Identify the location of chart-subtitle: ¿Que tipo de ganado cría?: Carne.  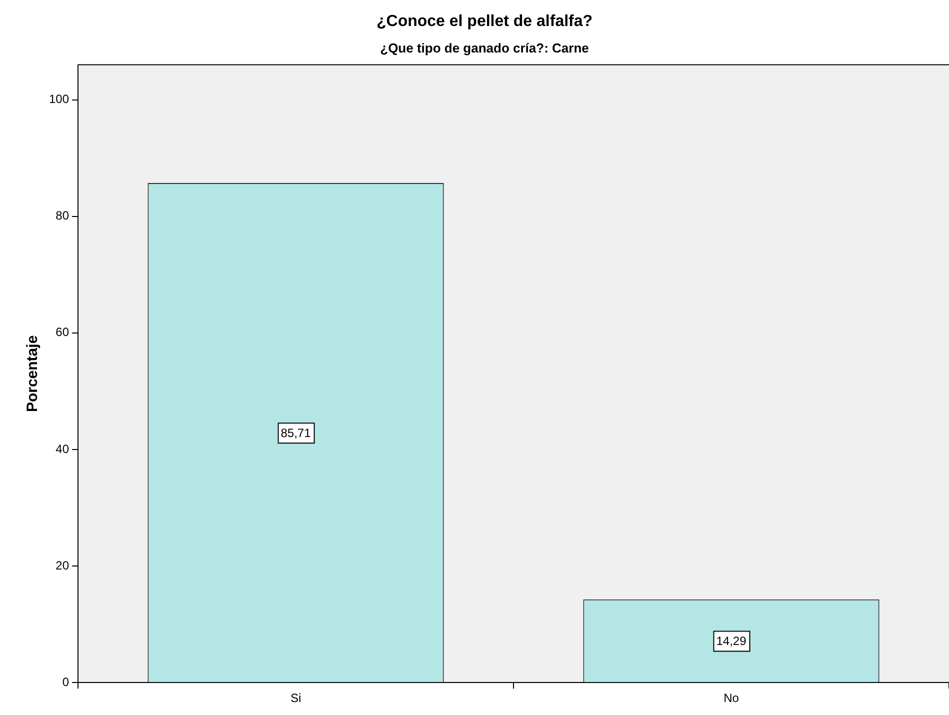
(484, 48).